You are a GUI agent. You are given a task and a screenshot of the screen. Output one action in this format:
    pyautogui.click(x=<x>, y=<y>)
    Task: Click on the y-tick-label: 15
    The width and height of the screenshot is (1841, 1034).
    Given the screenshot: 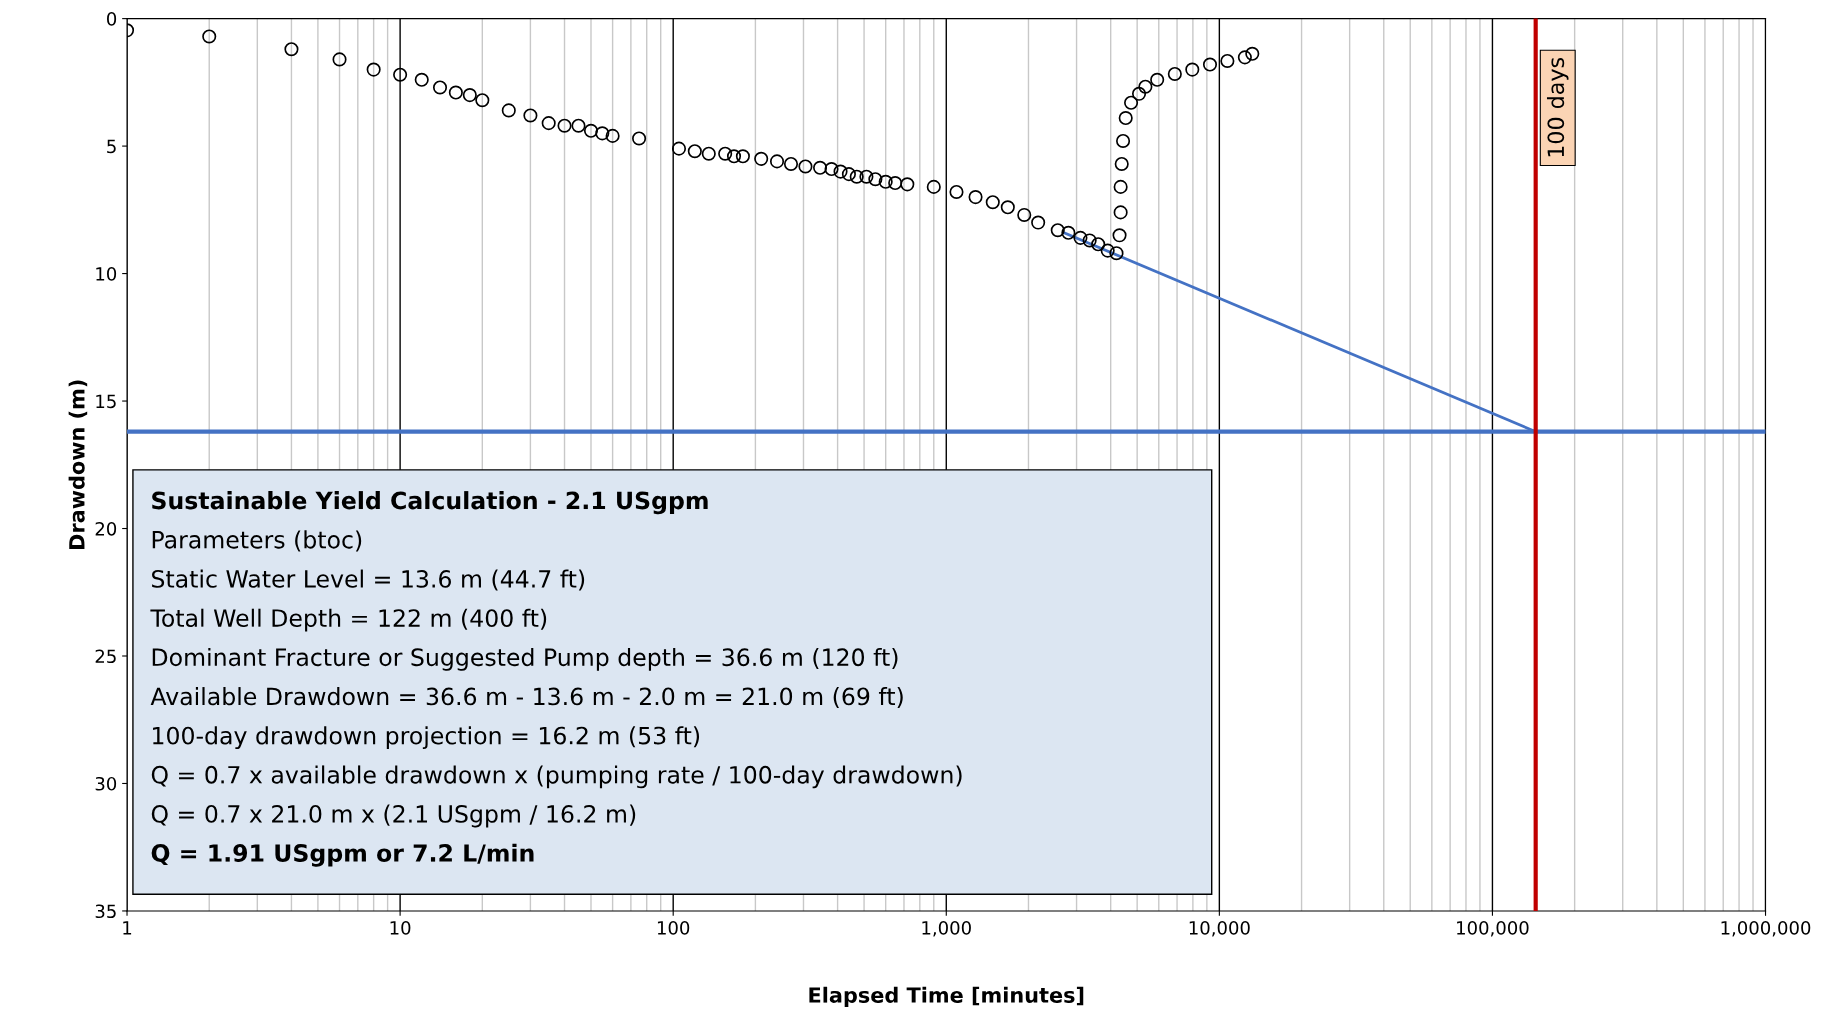 What is the action you would take?
    pyautogui.click(x=106, y=401)
    